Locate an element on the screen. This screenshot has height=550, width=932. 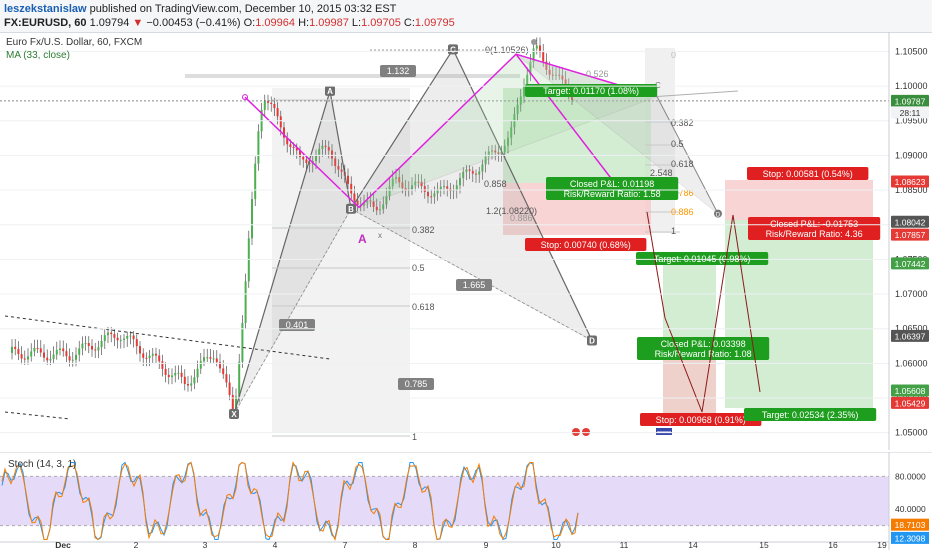
y-tick-label: 1.07000 is located at coordinates (911, 294).